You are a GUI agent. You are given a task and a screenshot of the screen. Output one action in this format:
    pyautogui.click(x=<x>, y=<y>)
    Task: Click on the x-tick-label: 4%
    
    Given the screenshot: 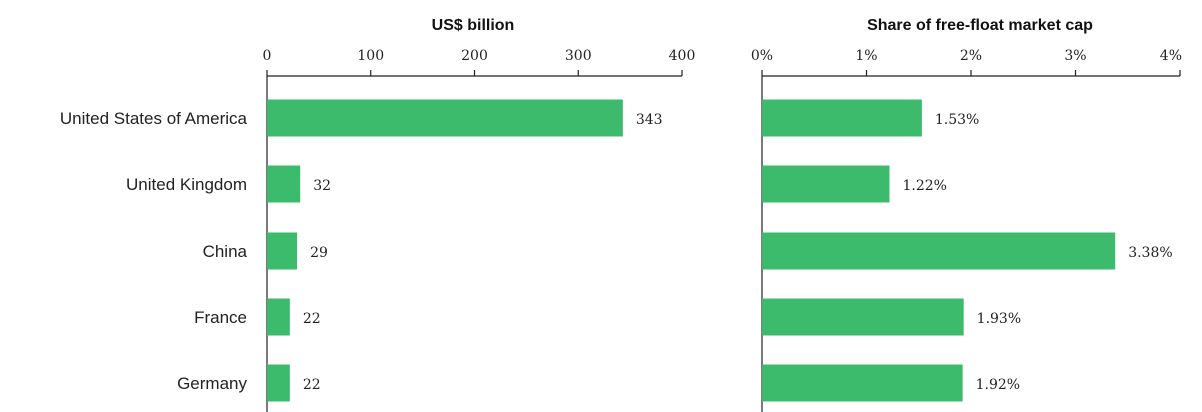 What is the action you would take?
    pyautogui.click(x=1171, y=56)
    